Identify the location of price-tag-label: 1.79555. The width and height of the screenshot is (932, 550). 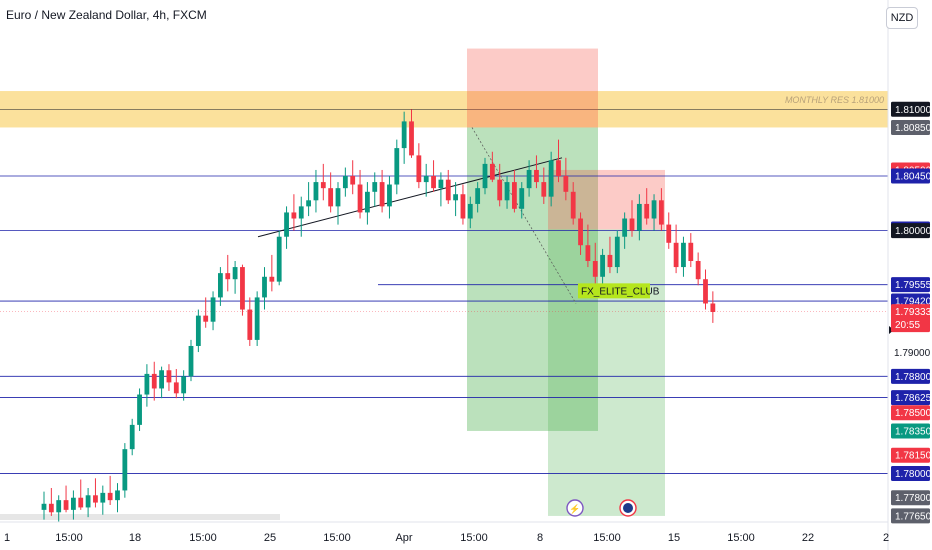
(913, 285).